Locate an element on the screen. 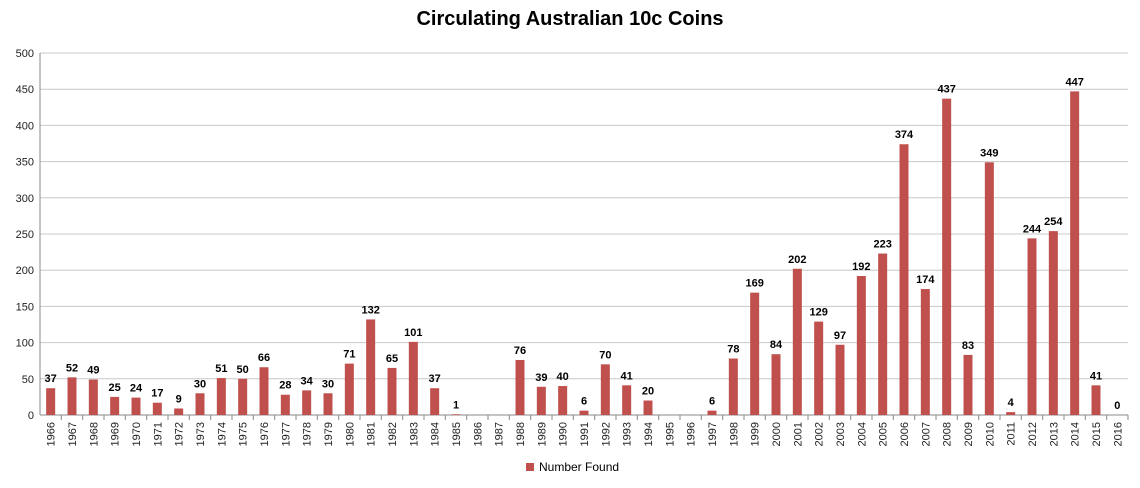  x-tick-label: 1973 is located at coordinates (201, 434).